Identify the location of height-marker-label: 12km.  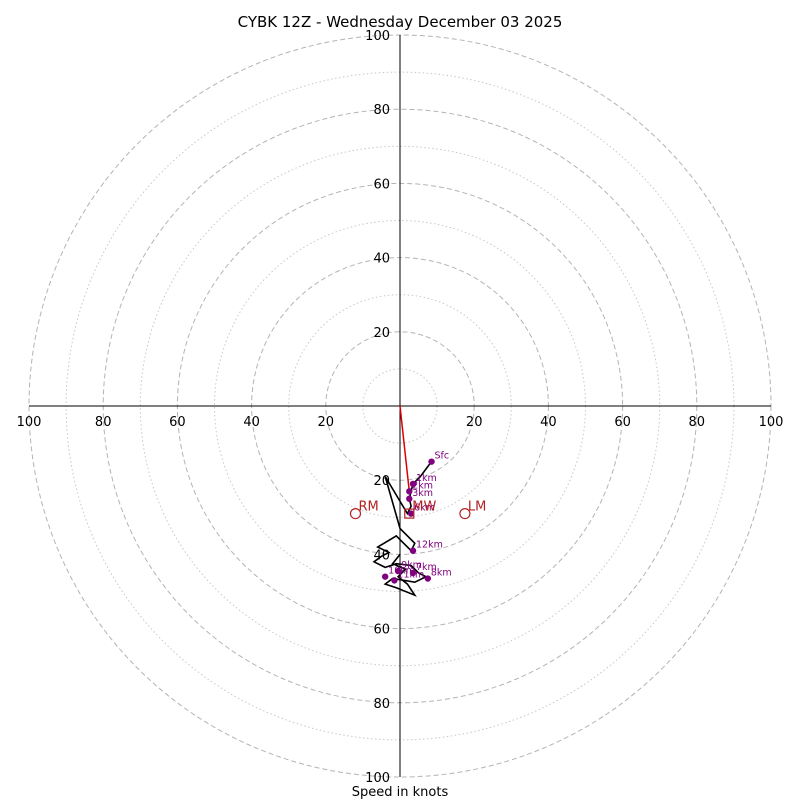
(429, 545).